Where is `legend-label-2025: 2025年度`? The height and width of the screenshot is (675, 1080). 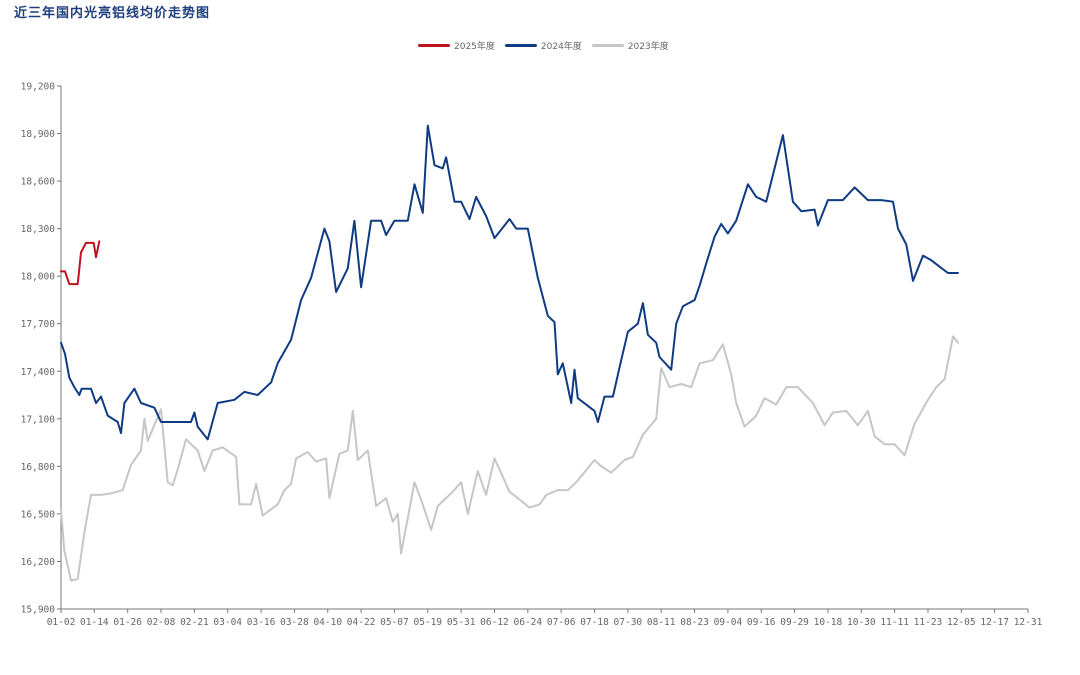
legend-label-2025: 2025年度 is located at coordinates (474, 47).